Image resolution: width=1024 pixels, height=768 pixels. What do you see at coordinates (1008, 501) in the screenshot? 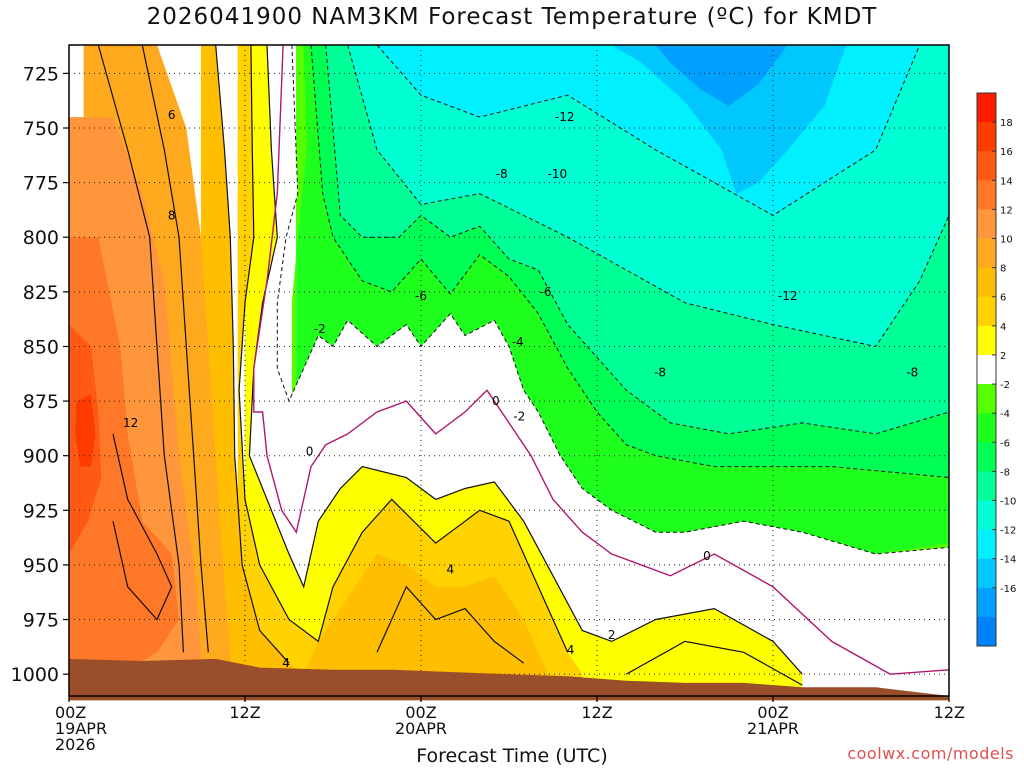
I see `colorbar-label: -10` at bounding box center [1008, 501].